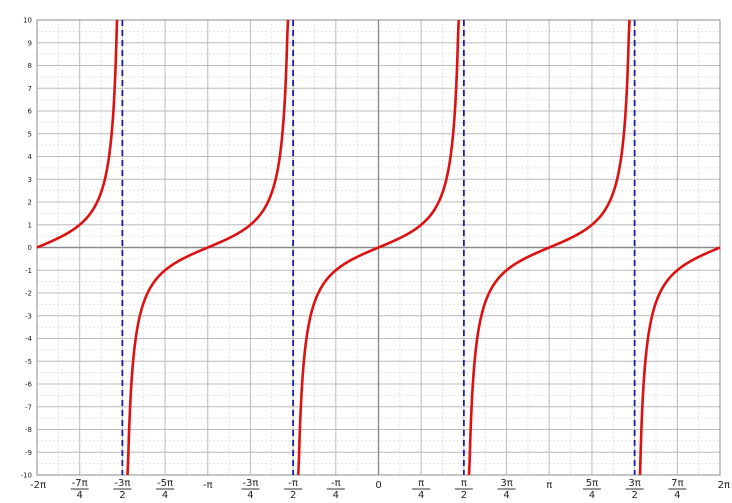 This screenshot has height=503, width=732. What do you see at coordinates (30, 225) in the screenshot?
I see `y-tick-label: 1` at bounding box center [30, 225].